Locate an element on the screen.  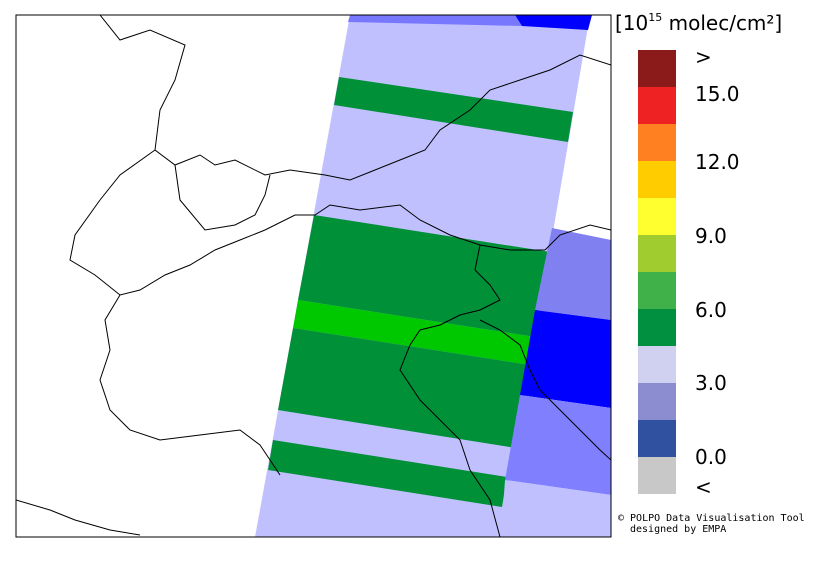
legend-unit: [1015 molec/cm²] is located at coordinates (698, 23).